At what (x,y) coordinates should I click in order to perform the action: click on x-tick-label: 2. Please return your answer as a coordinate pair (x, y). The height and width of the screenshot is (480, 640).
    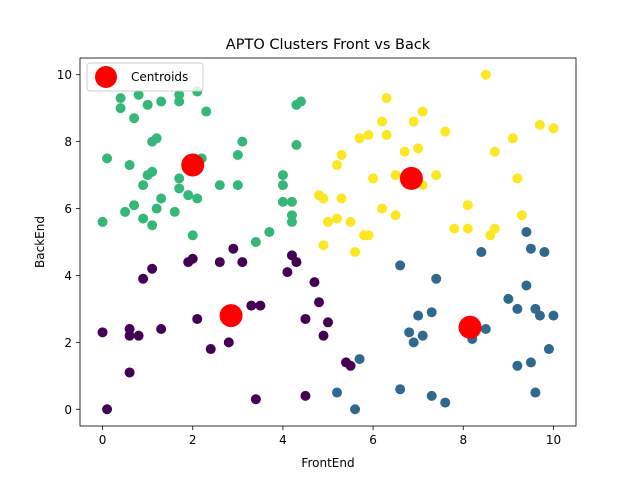
    Looking at the image, I should click on (193, 440).